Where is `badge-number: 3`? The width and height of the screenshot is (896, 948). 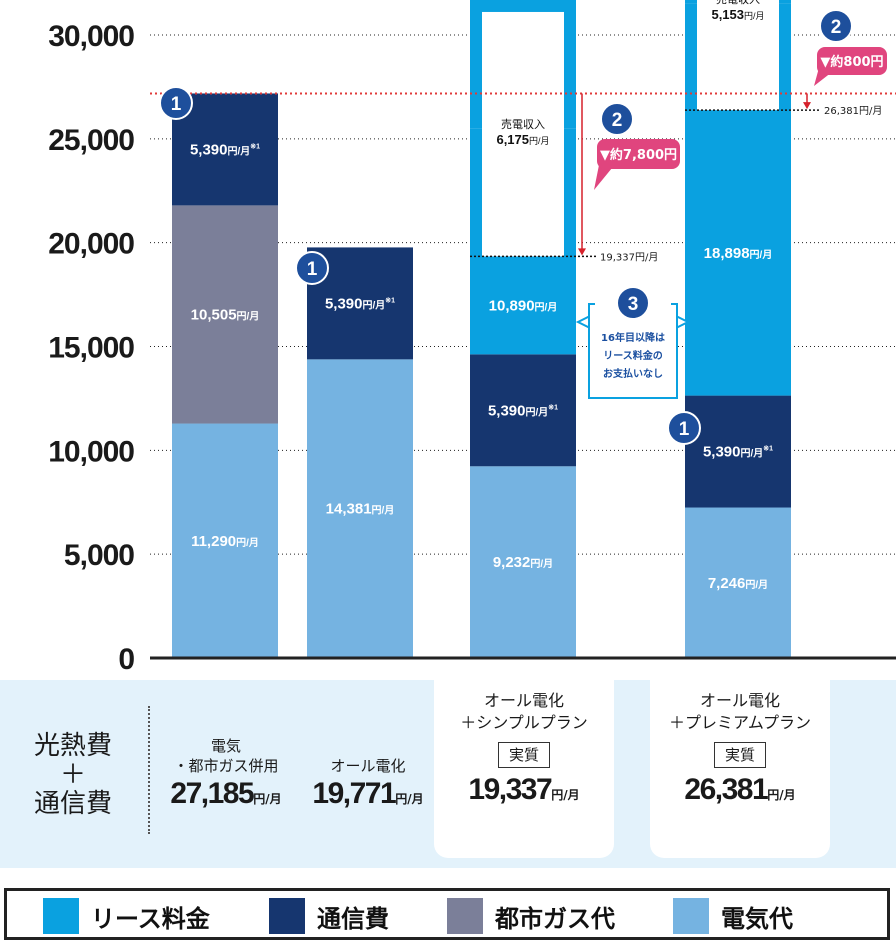 badge-number: 3 is located at coordinates (633, 304).